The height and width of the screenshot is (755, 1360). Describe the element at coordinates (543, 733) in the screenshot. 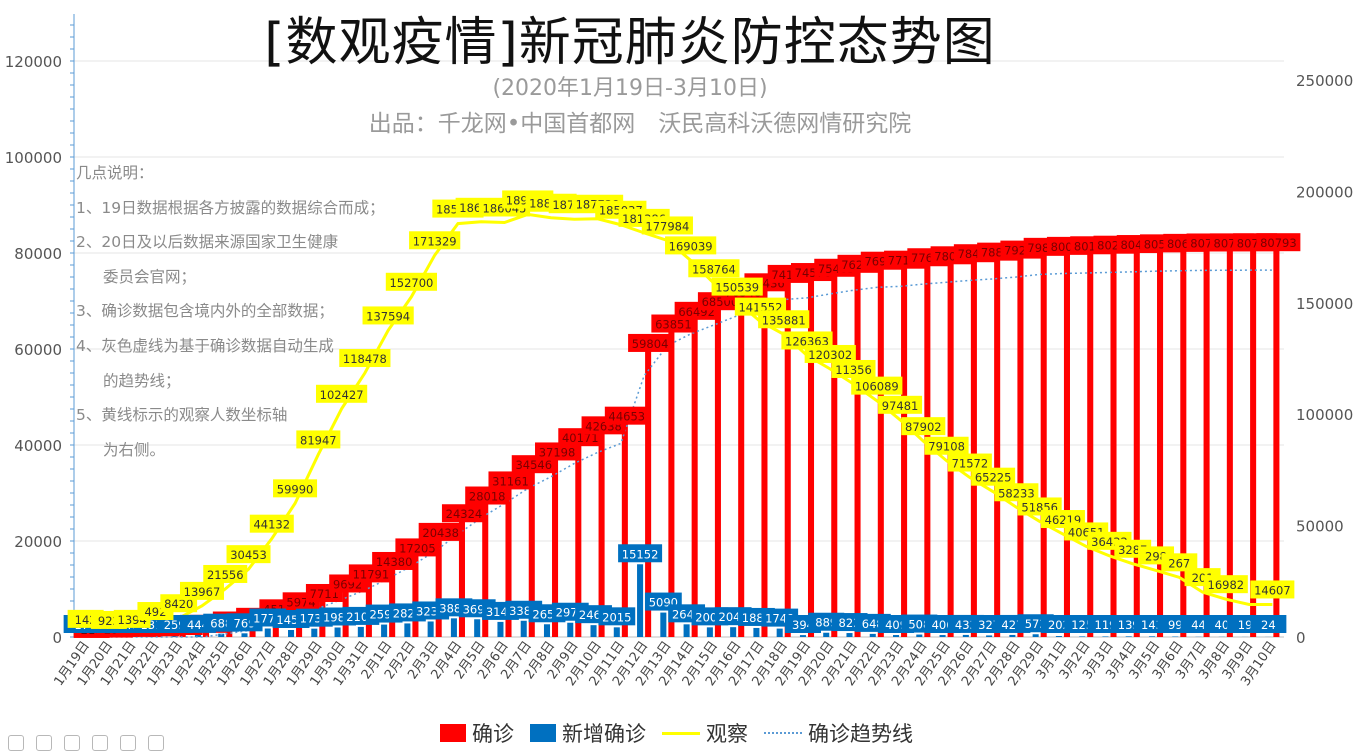

I see `legend-swatch-new-confirmed` at that location.